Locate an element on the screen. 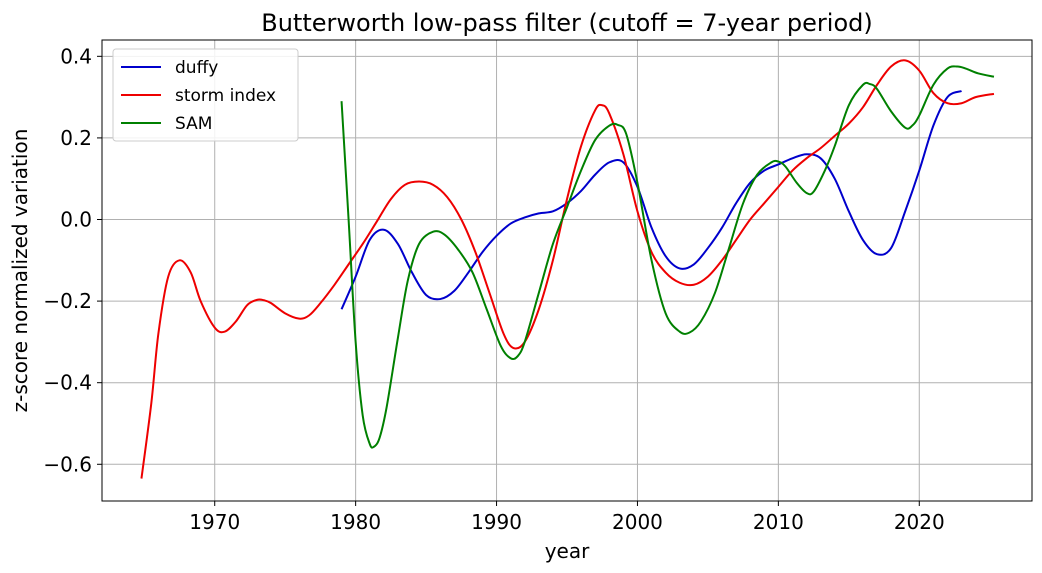  x-tick-label: 2010 is located at coordinates (778, 522).